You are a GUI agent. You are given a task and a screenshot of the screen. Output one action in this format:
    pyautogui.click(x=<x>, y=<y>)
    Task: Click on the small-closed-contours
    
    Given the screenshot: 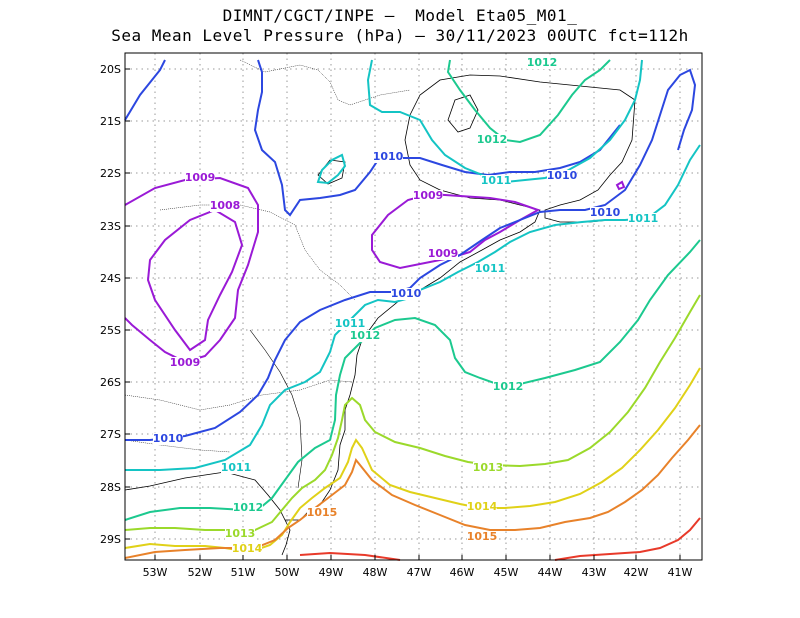 What is the action you would take?
    pyautogui.click(x=471, y=172)
    